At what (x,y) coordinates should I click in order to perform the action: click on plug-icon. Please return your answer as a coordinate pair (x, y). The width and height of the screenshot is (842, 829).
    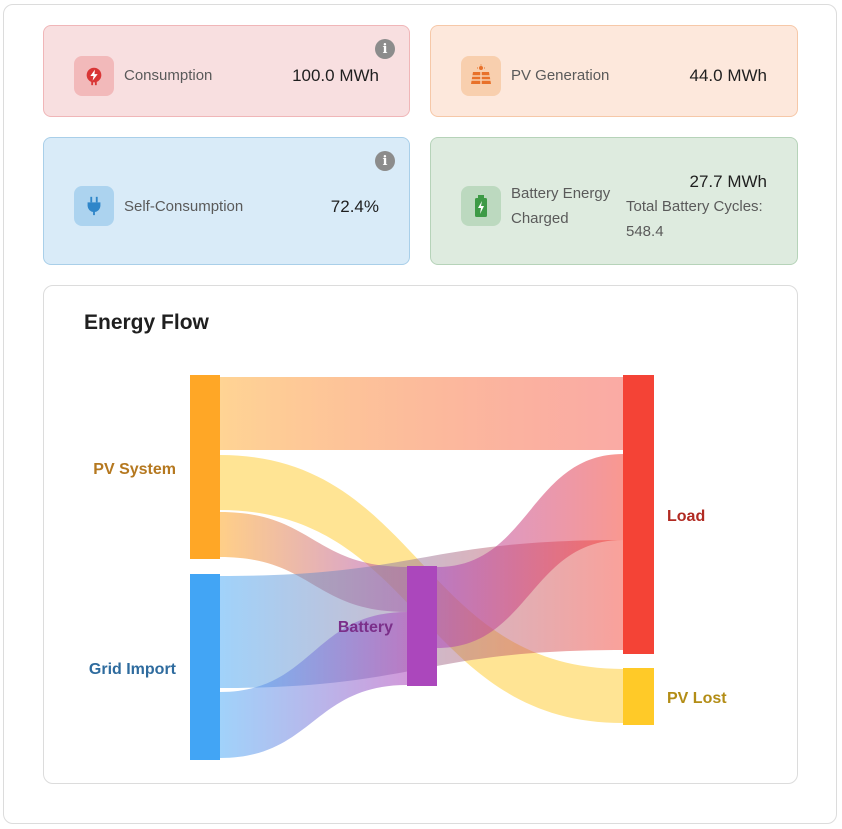
    Looking at the image, I should click on (94, 206).